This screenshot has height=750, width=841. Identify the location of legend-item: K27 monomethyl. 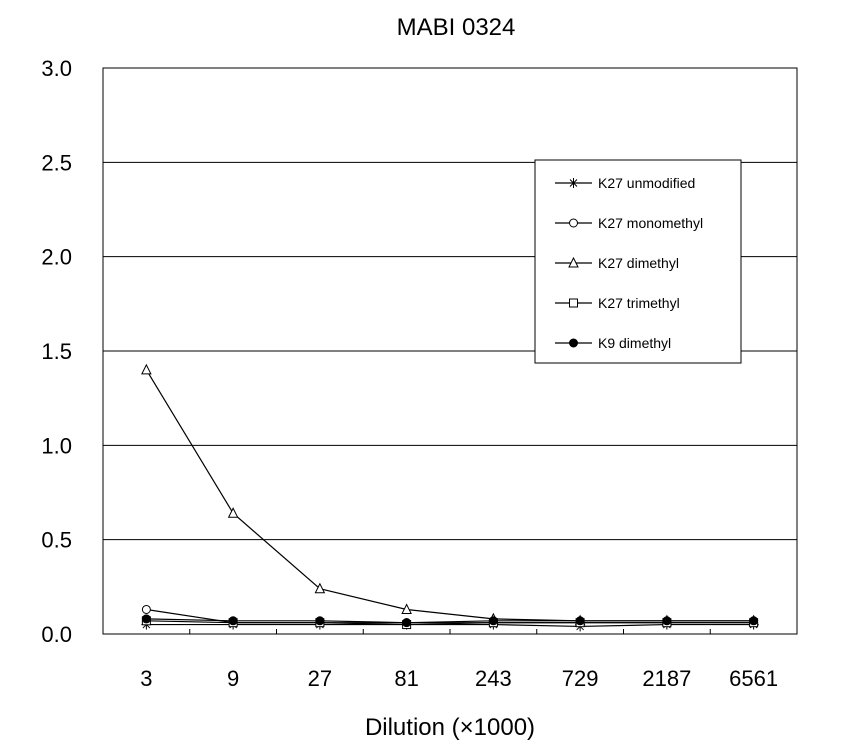
(629, 223).